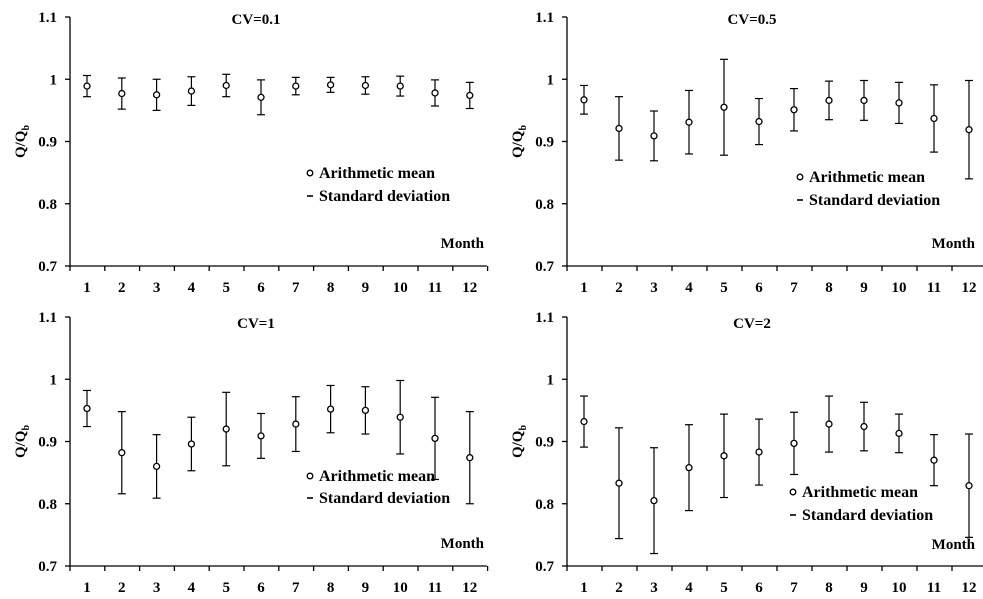 Image resolution: width=983 pixels, height=599 pixels. Describe the element at coordinates (331, 288) in the screenshot. I see `x-tick-label: 8` at that location.